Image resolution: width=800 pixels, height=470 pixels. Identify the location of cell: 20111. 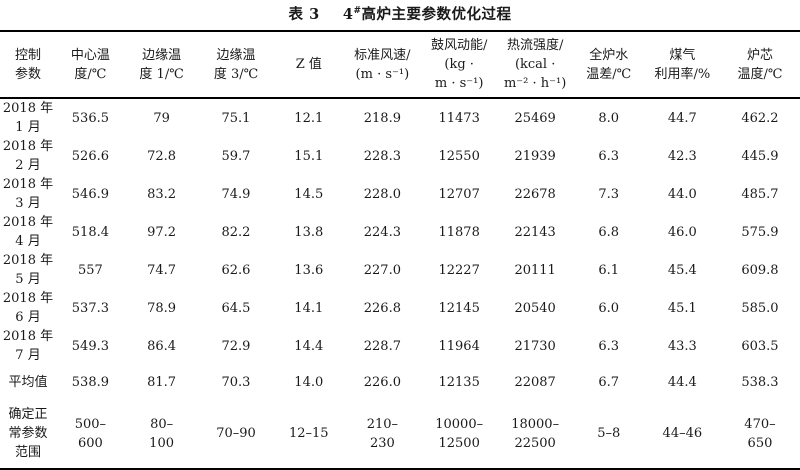
(535, 270).